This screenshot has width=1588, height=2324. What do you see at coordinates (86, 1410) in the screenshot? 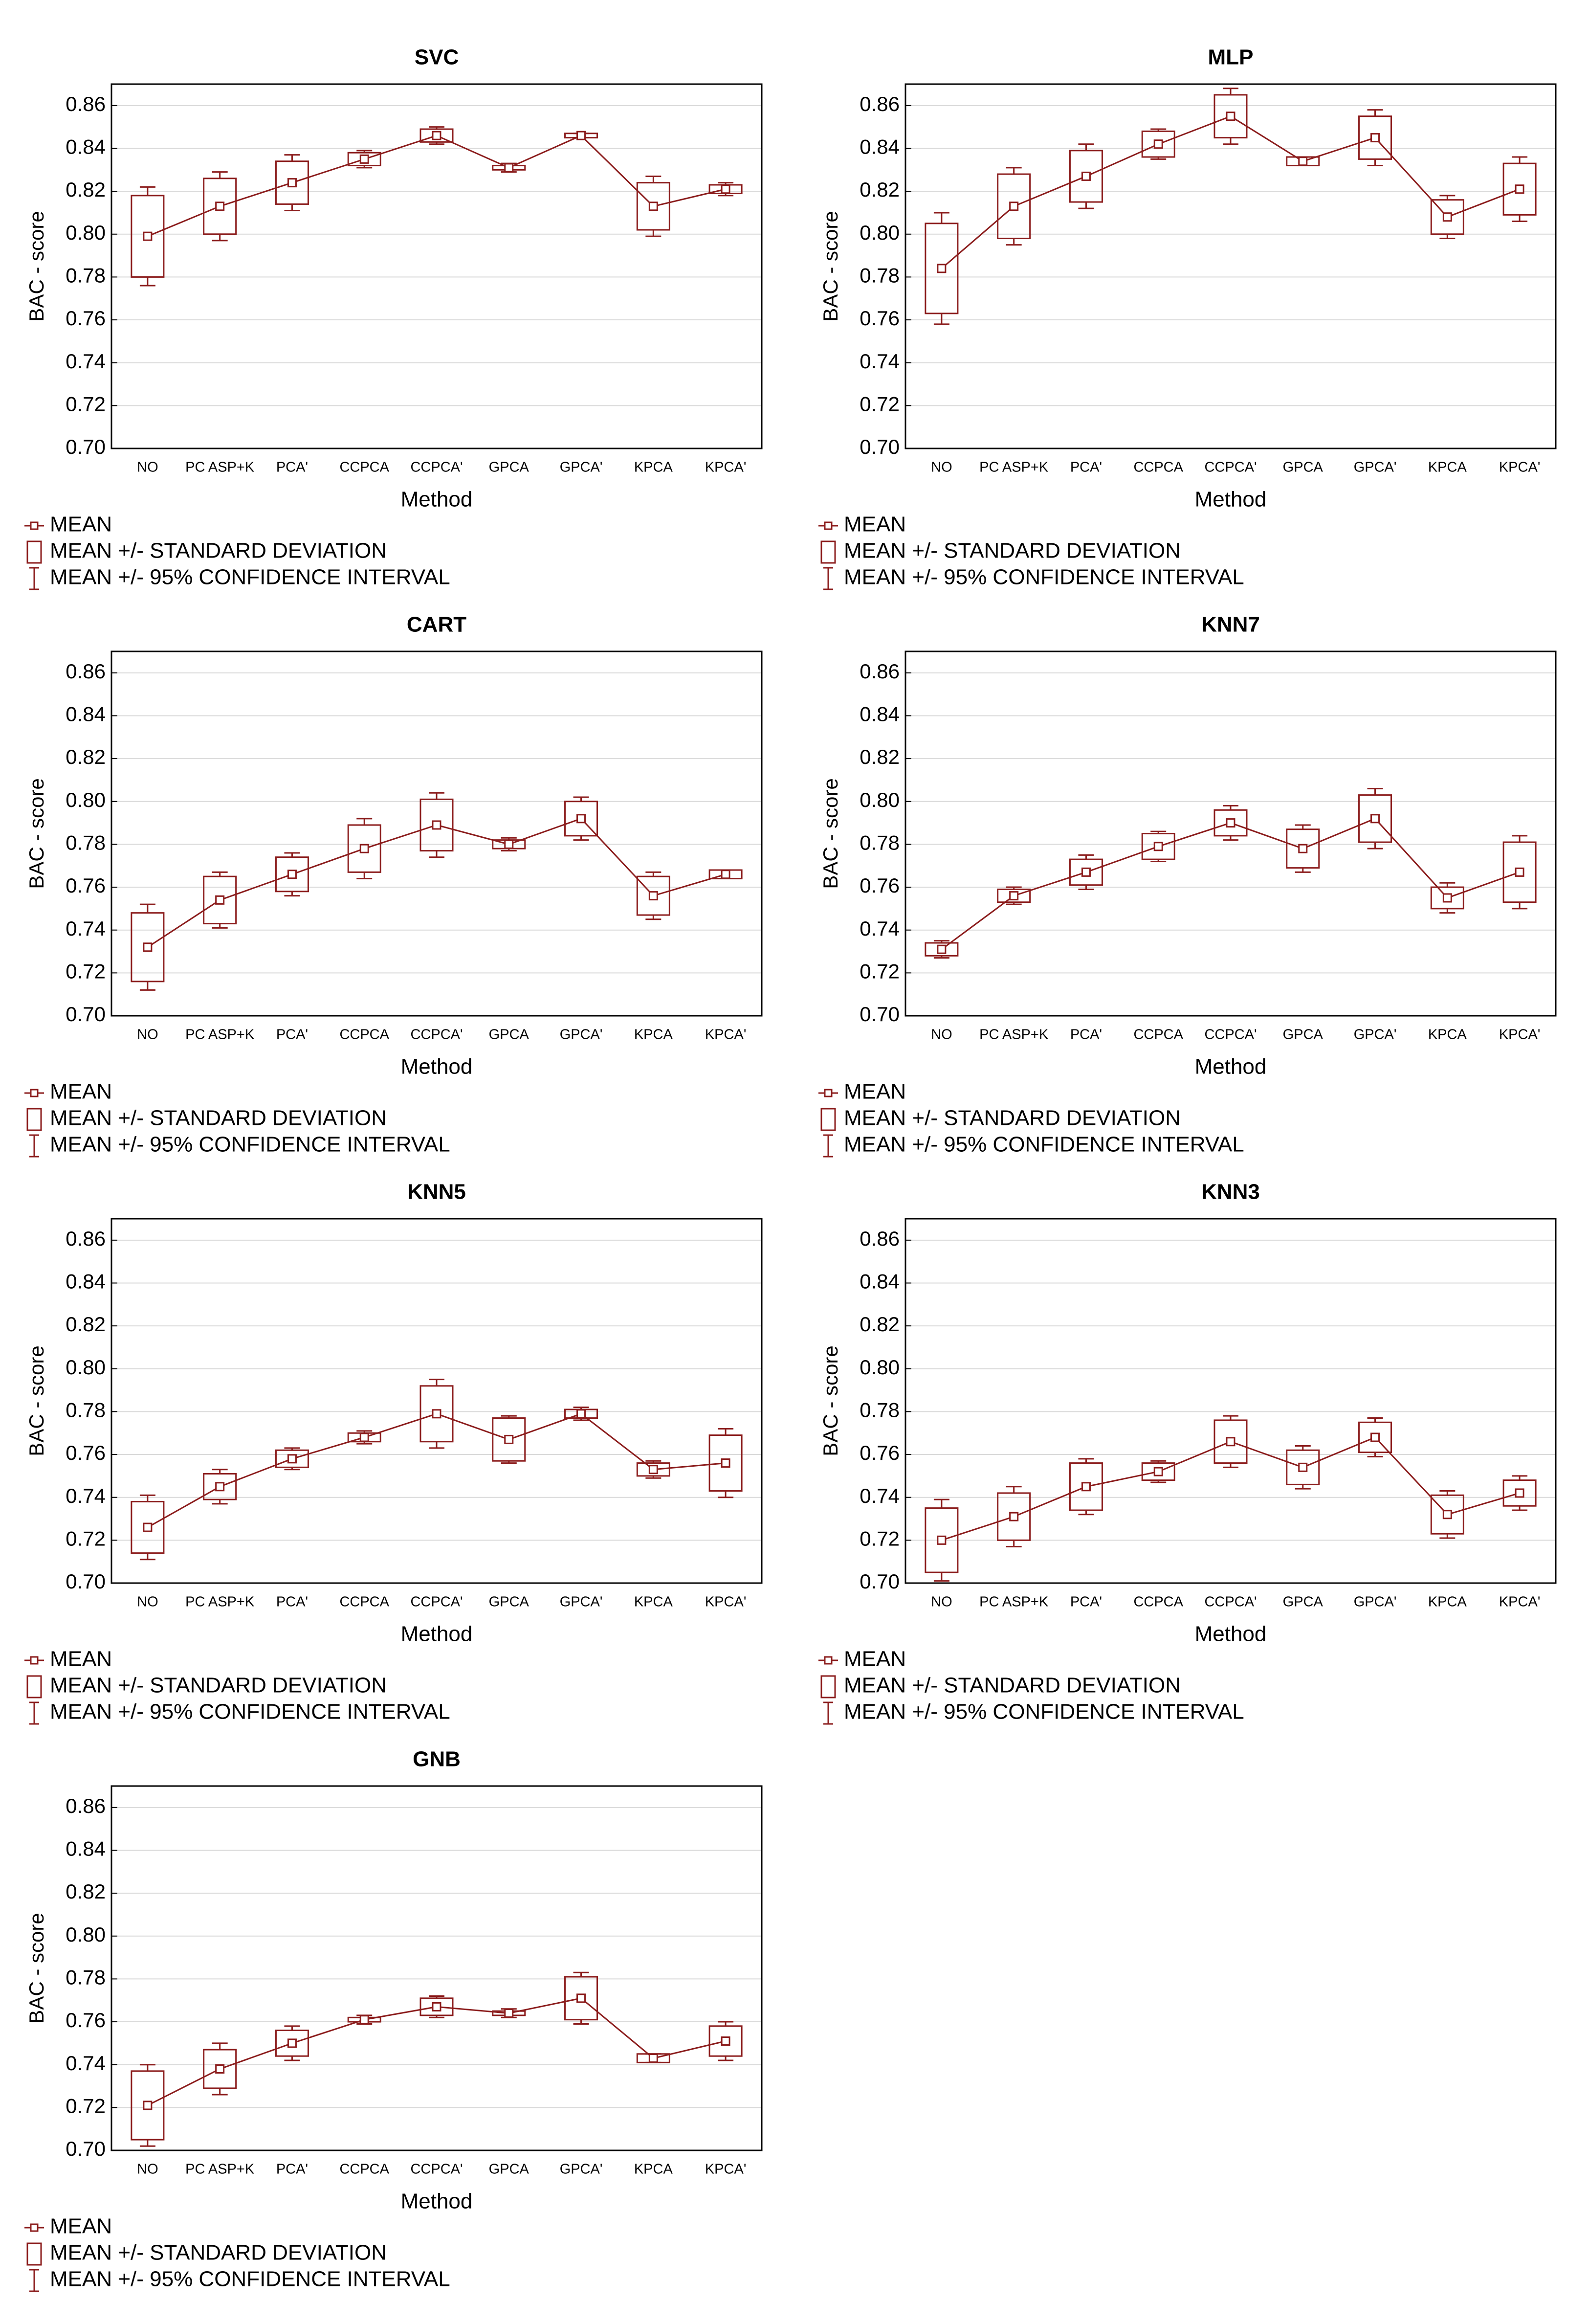
I see `y-tick-label: 0.78` at bounding box center [86, 1410].